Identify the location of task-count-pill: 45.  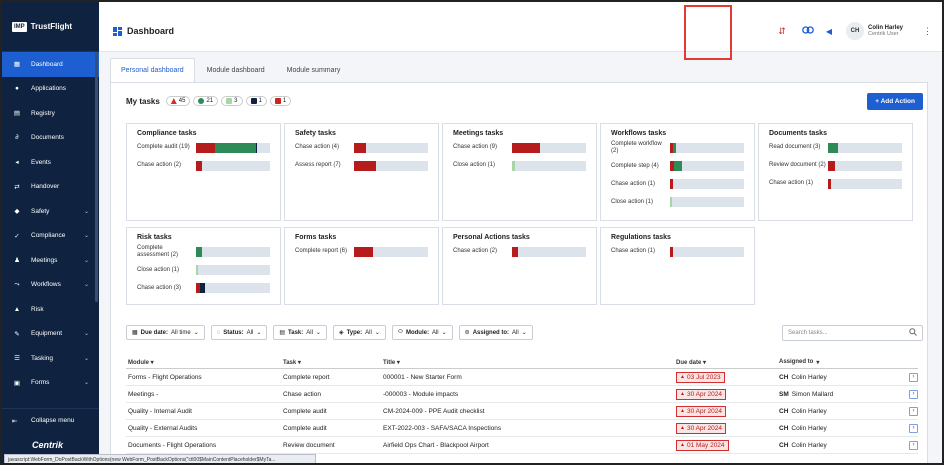
(178, 101).